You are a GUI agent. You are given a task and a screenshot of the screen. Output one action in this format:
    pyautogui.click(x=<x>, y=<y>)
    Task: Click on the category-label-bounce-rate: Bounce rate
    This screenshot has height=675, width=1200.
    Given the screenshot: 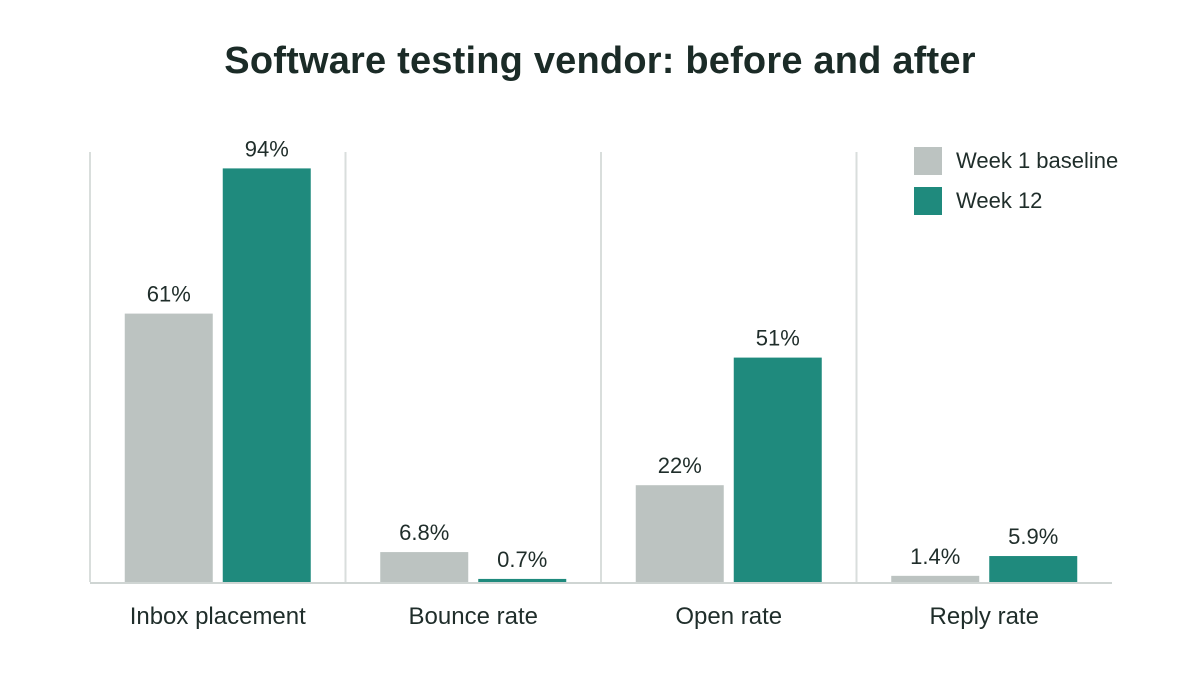 What is the action you would take?
    pyautogui.click(x=473, y=616)
    